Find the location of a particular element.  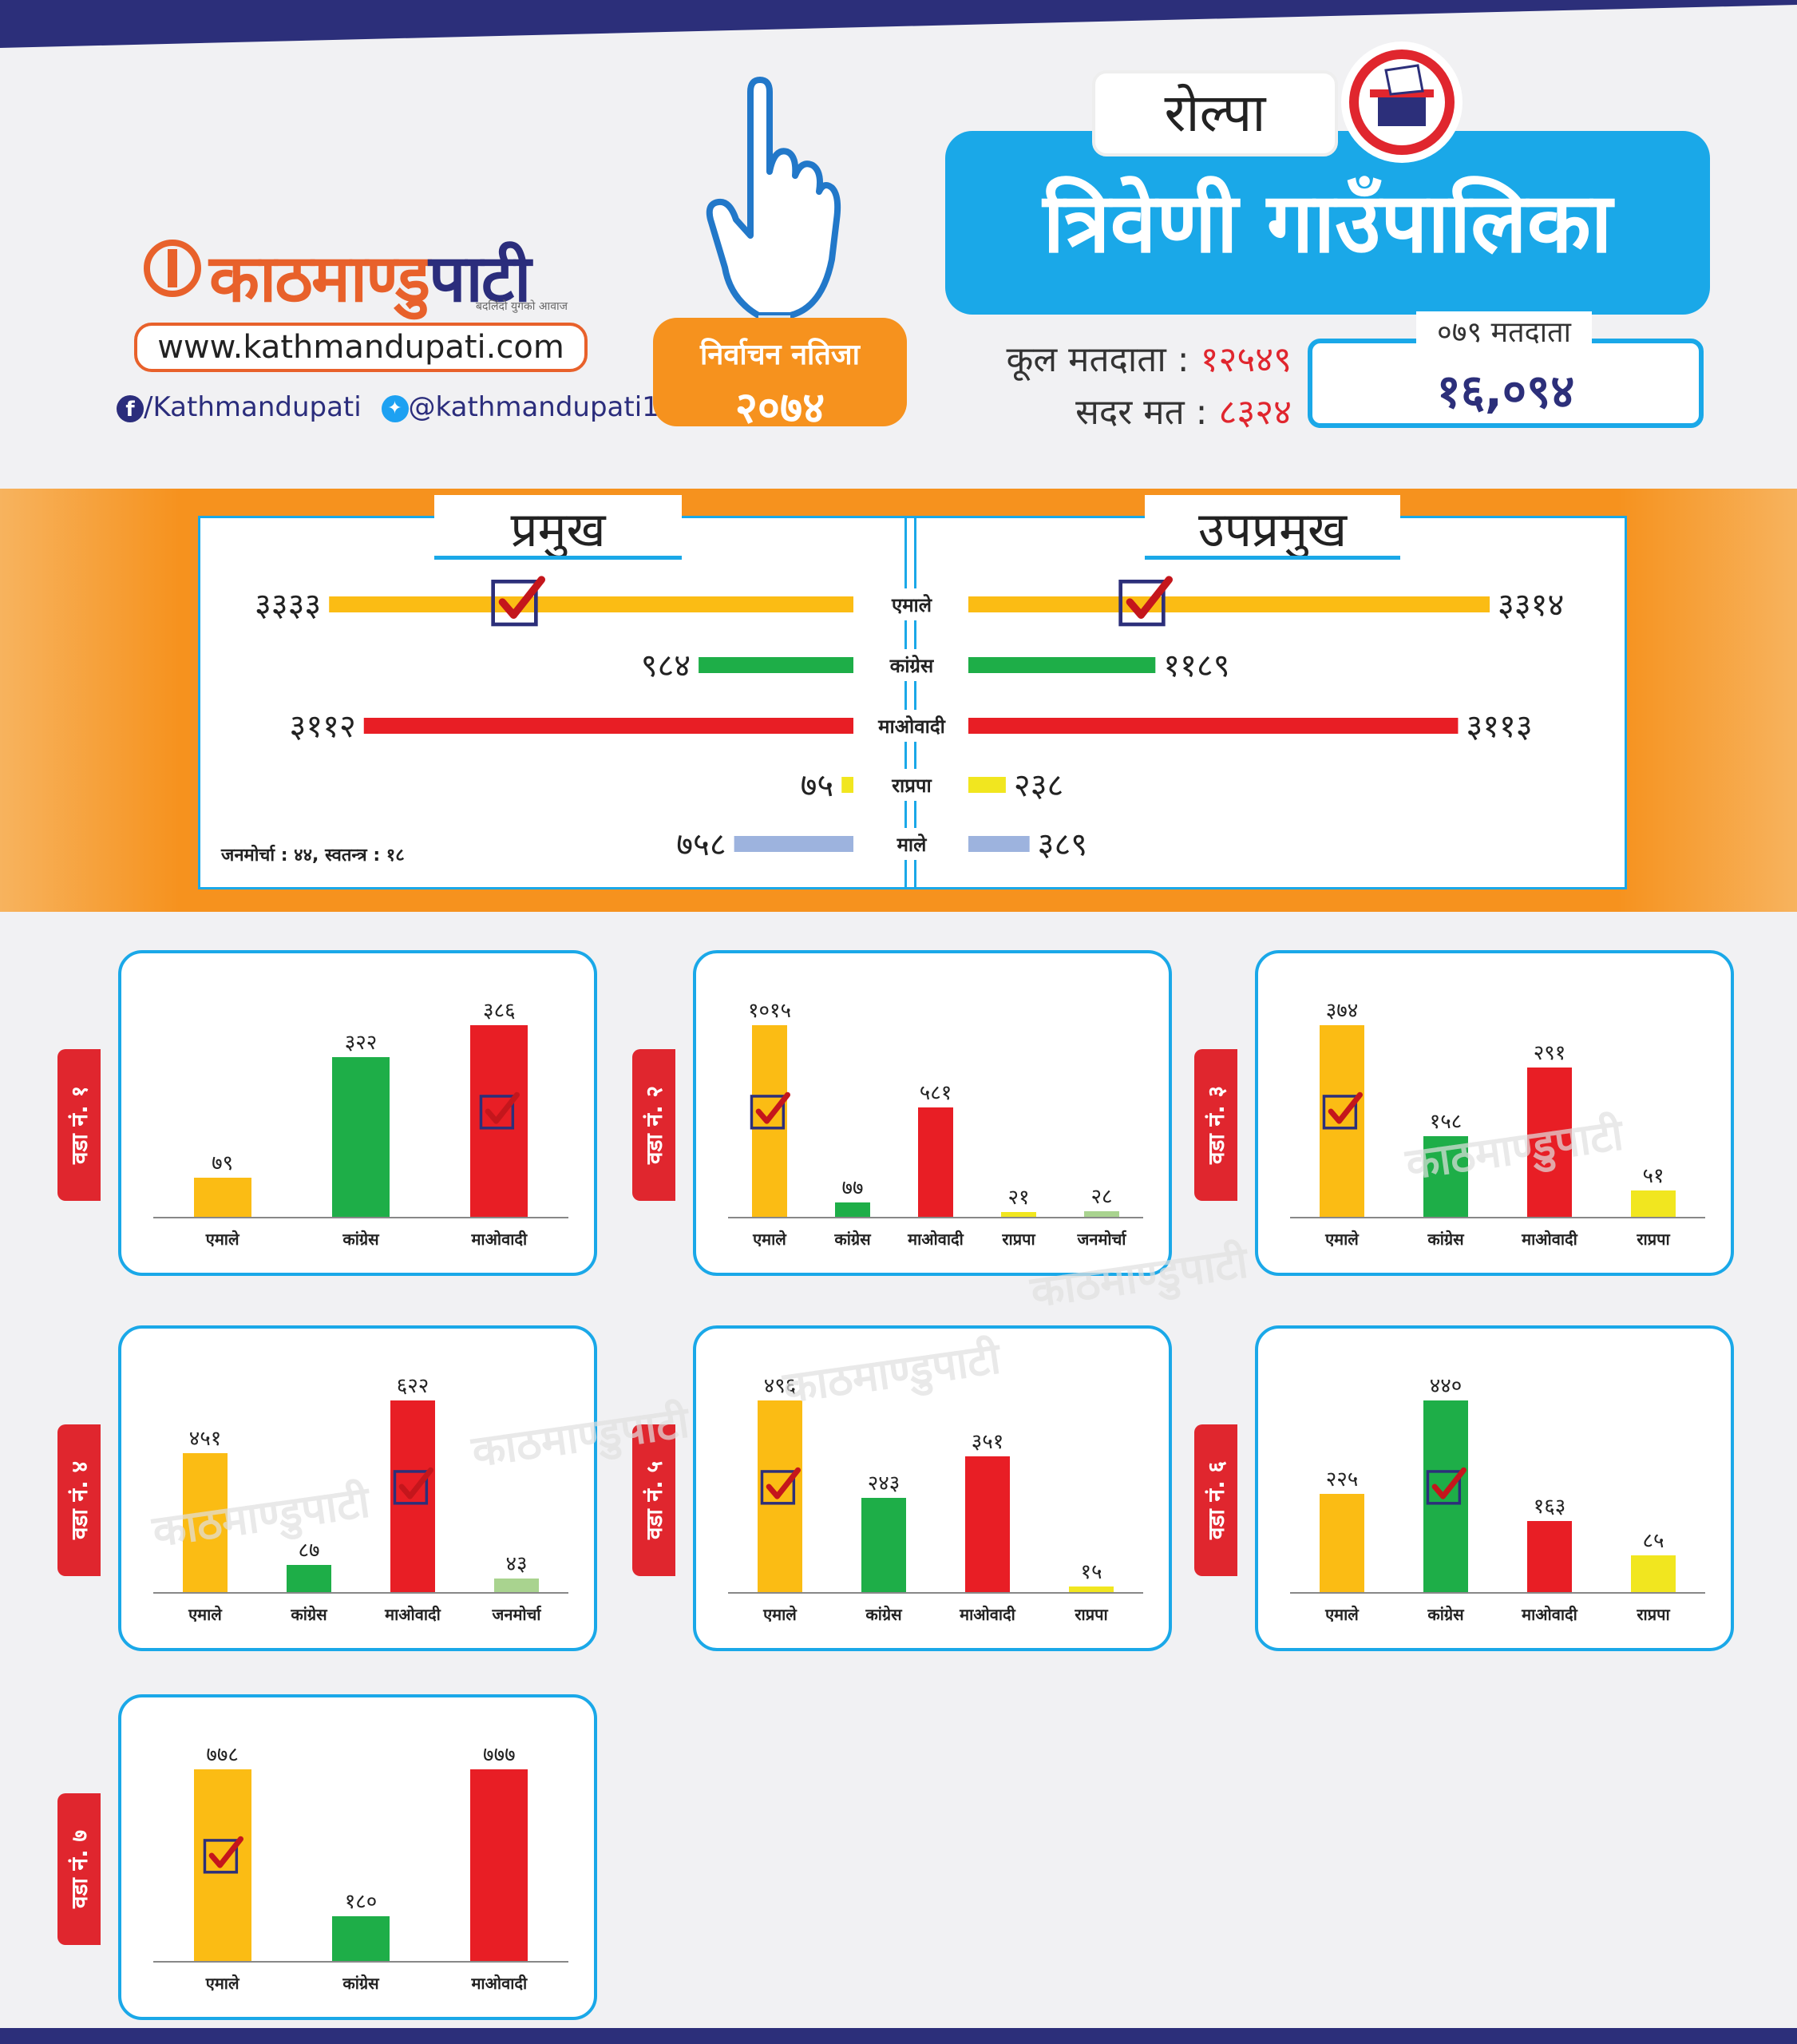

total-voters-value: १२५४९ is located at coordinates (1246, 359).